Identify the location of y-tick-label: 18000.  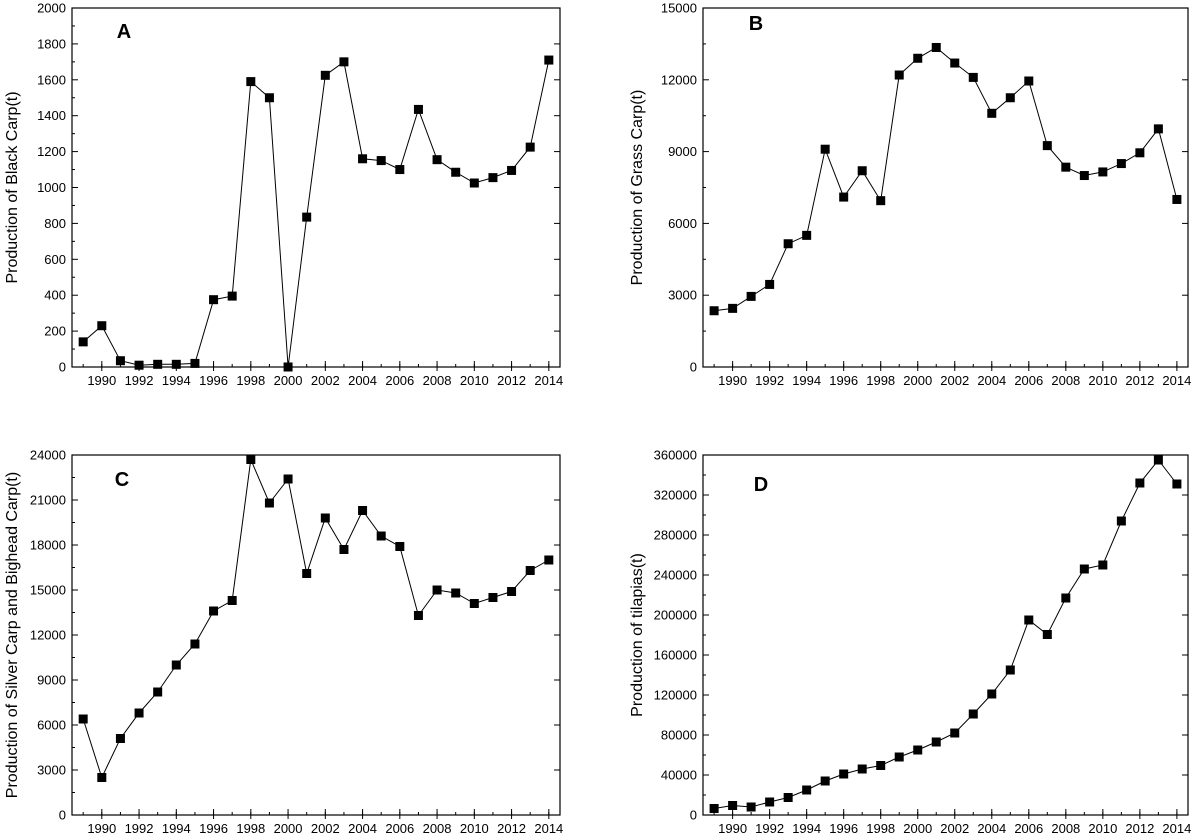
(48, 545).